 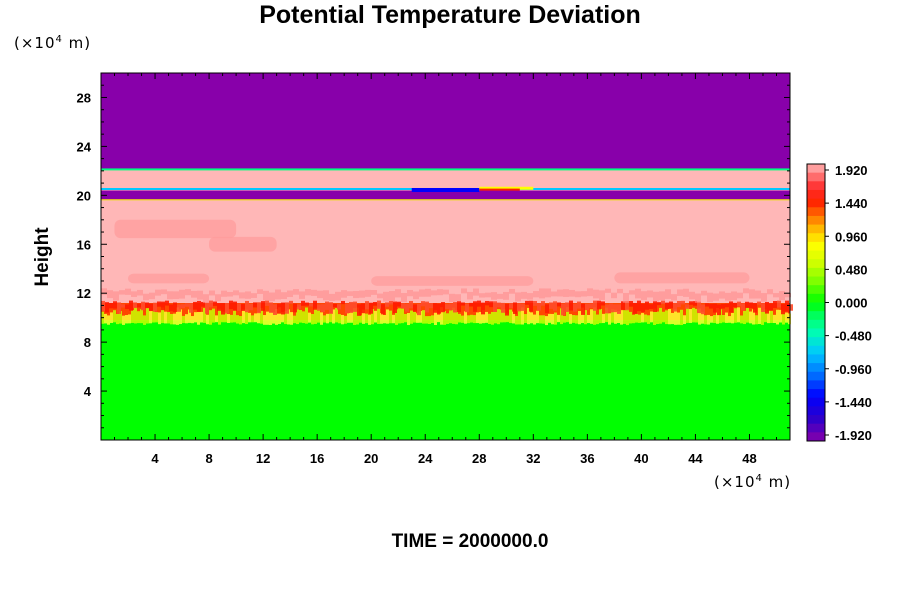 I want to click on x-tick-label: 44, so click(x=695, y=458).